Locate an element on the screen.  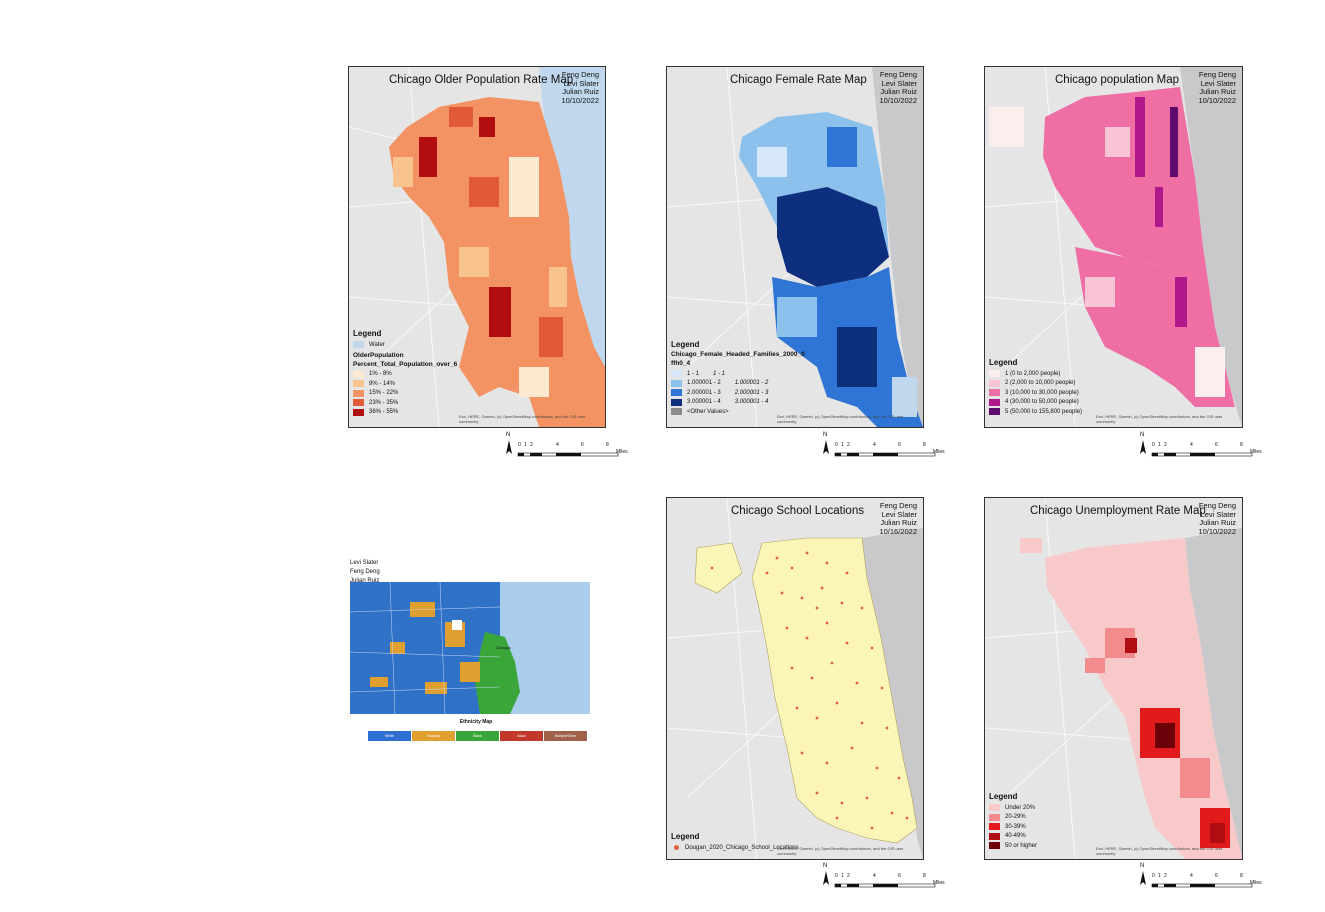
school-points is located at coordinates (809, 690).